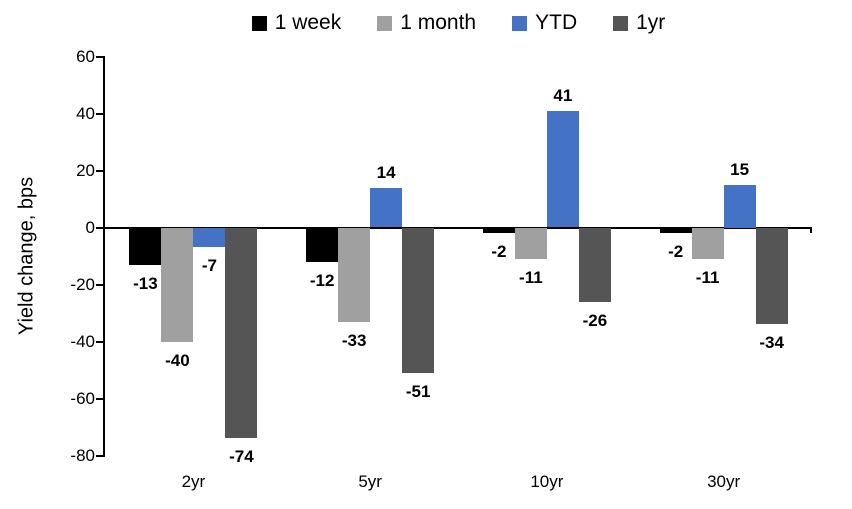 Image resolution: width=852 pixels, height=509 pixels. What do you see at coordinates (82, 341) in the screenshot?
I see `y-tick-label: -40` at bounding box center [82, 341].